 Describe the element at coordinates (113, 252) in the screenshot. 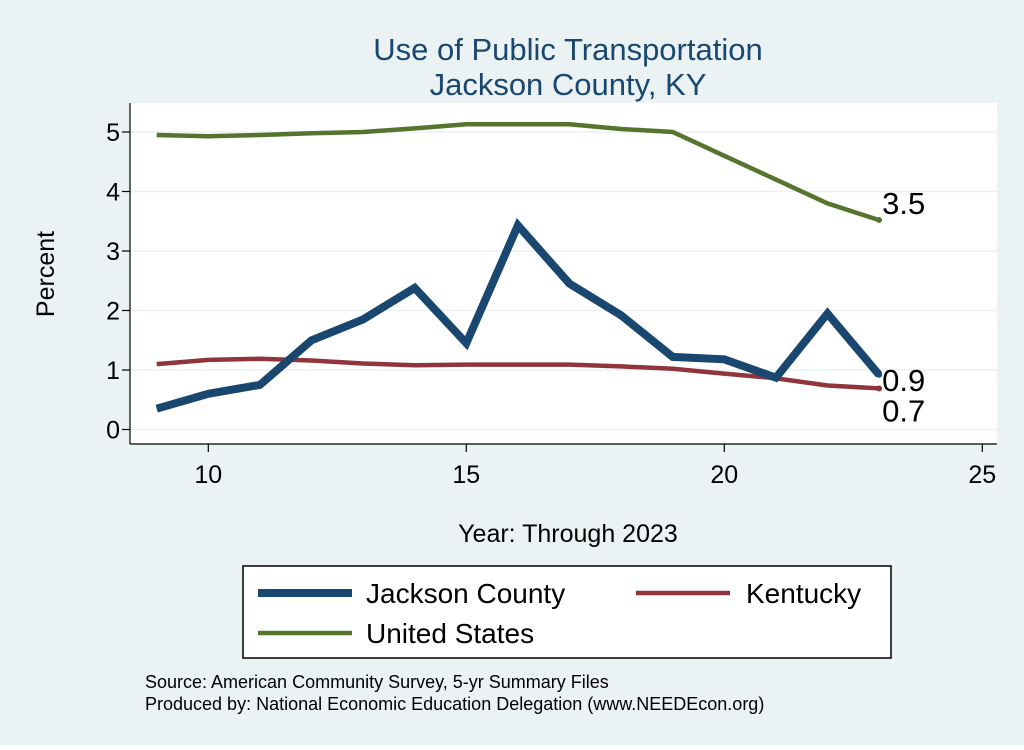

I see `y-tick-label-3: 3` at that location.